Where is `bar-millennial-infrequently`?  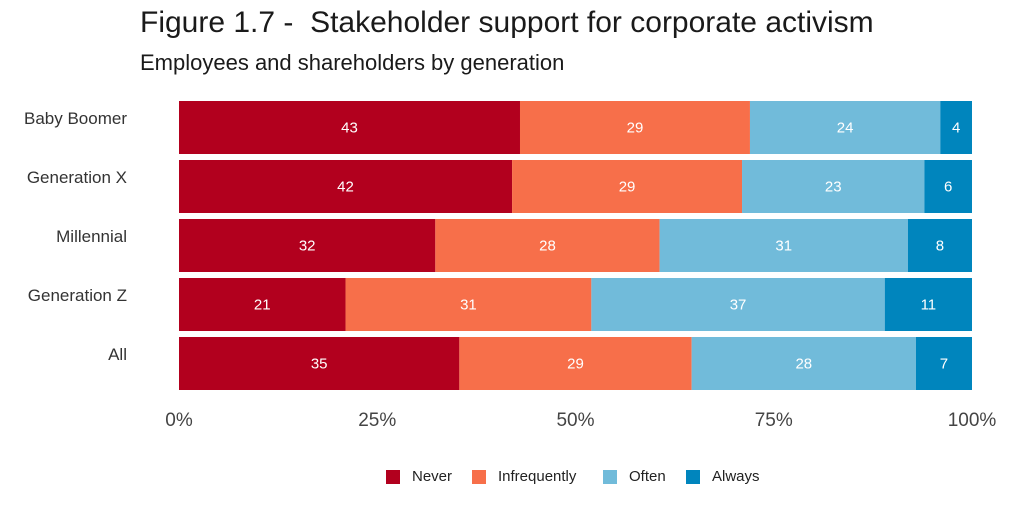 bar-millennial-infrequently is located at coordinates (547, 245).